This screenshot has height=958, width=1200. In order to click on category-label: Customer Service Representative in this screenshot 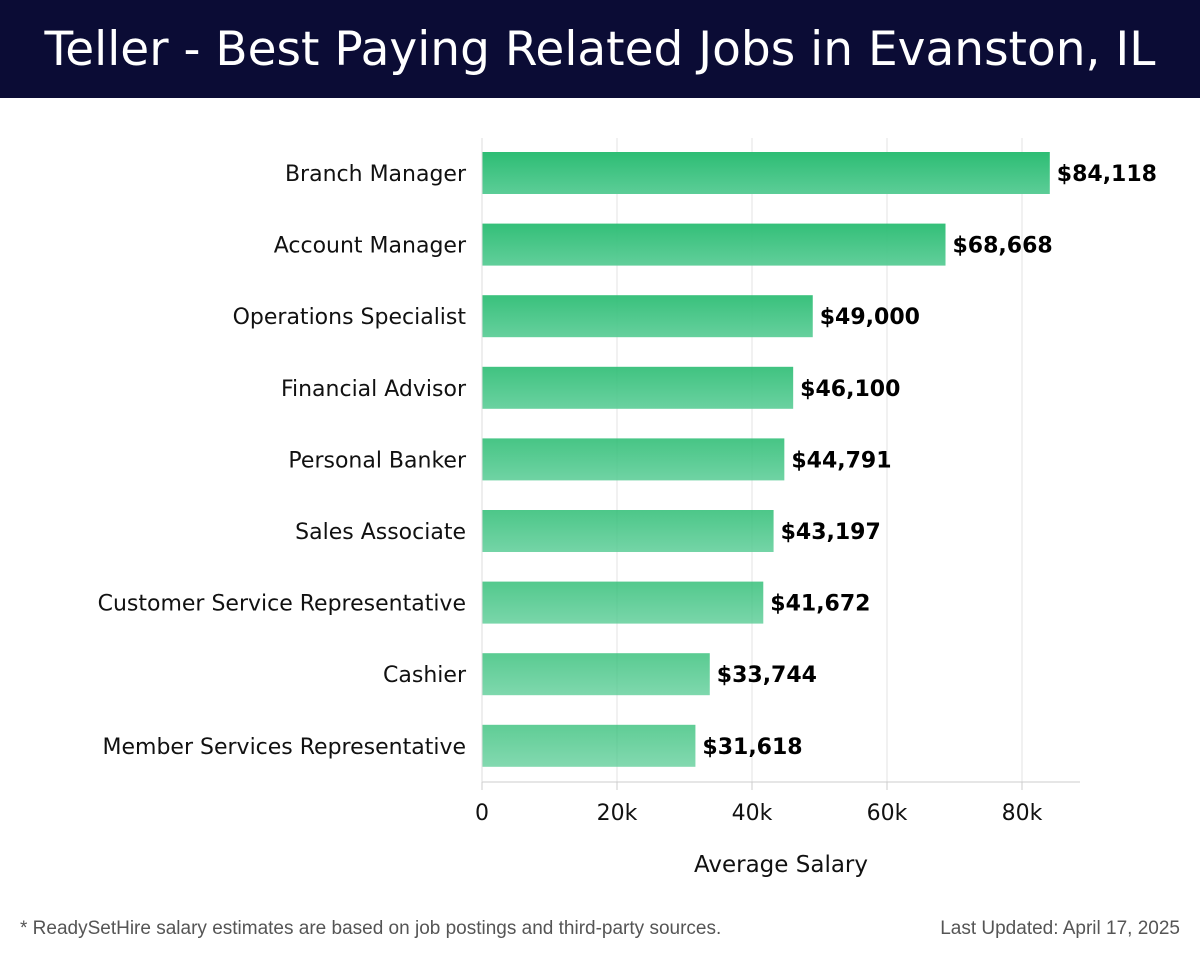, I will do `click(282, 604)`.